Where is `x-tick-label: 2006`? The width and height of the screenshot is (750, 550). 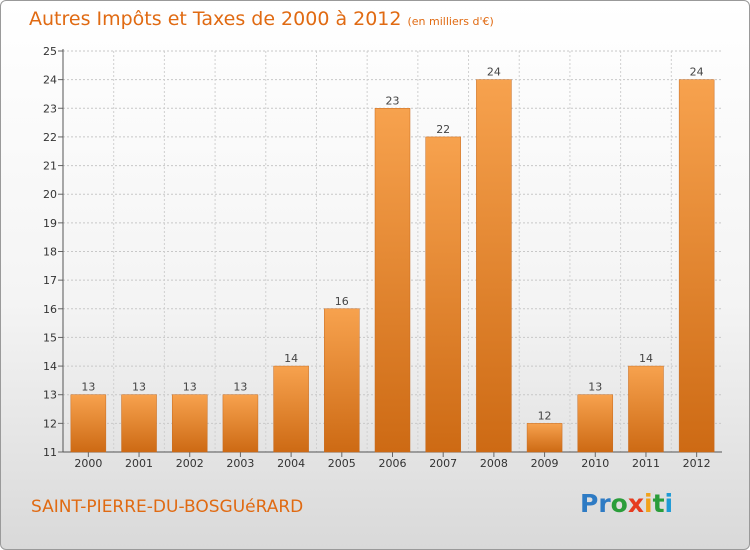
x-tick-label: 2006 is located at coordinates (393, 463).